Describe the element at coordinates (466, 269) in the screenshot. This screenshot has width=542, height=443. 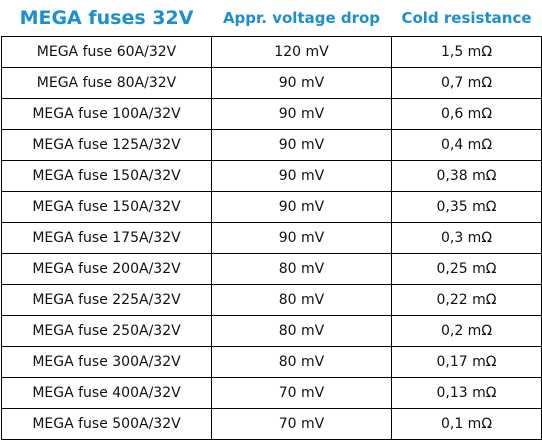
I see `table-cell: 0,25 mΩ` at that location.